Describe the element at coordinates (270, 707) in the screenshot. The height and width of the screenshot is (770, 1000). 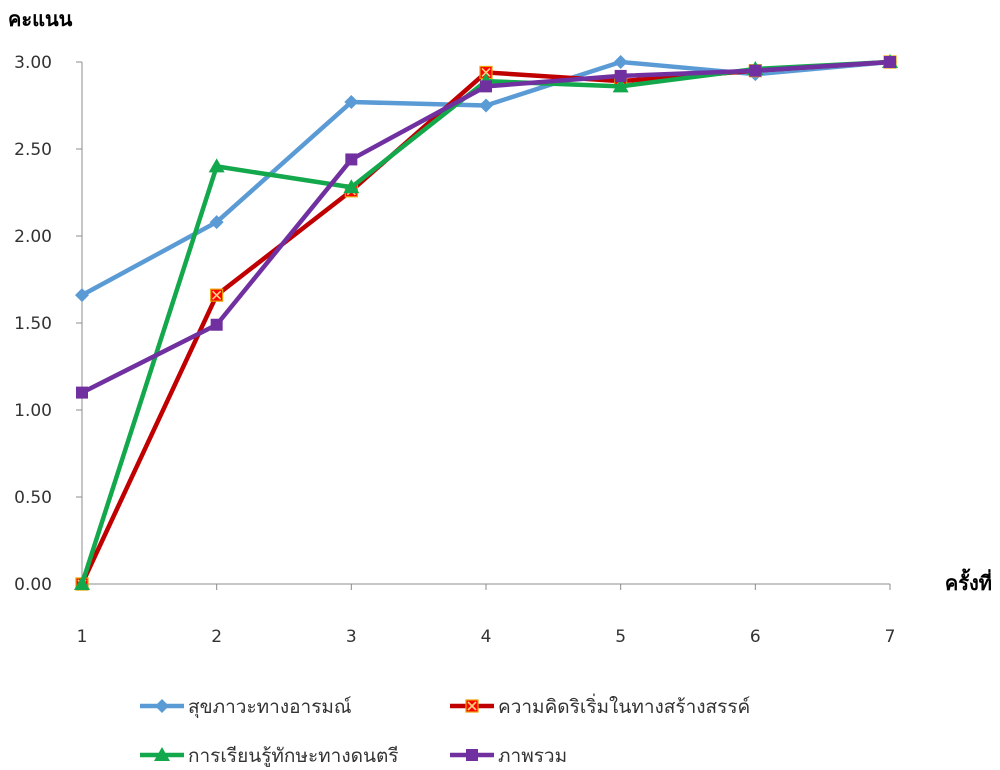
I see `legend-label: สุขภาวะทางอารมณ์` at that location.